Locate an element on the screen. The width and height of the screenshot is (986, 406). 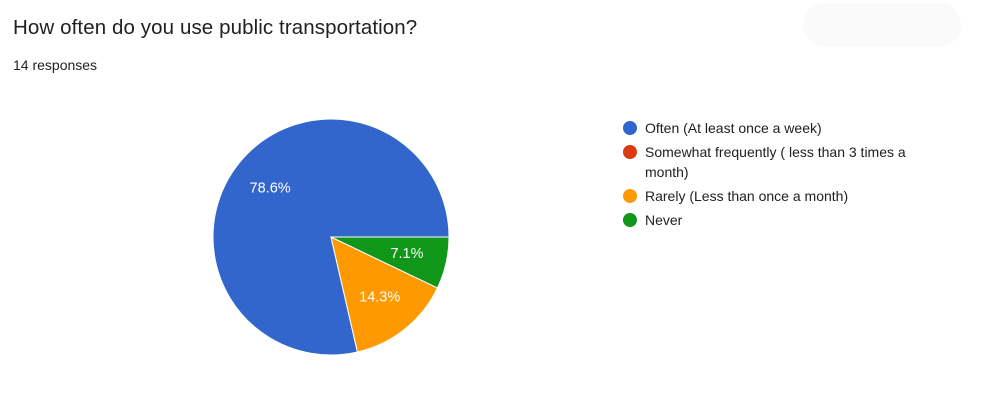
legend-item-never: Never is located at coordinates (783, 220).